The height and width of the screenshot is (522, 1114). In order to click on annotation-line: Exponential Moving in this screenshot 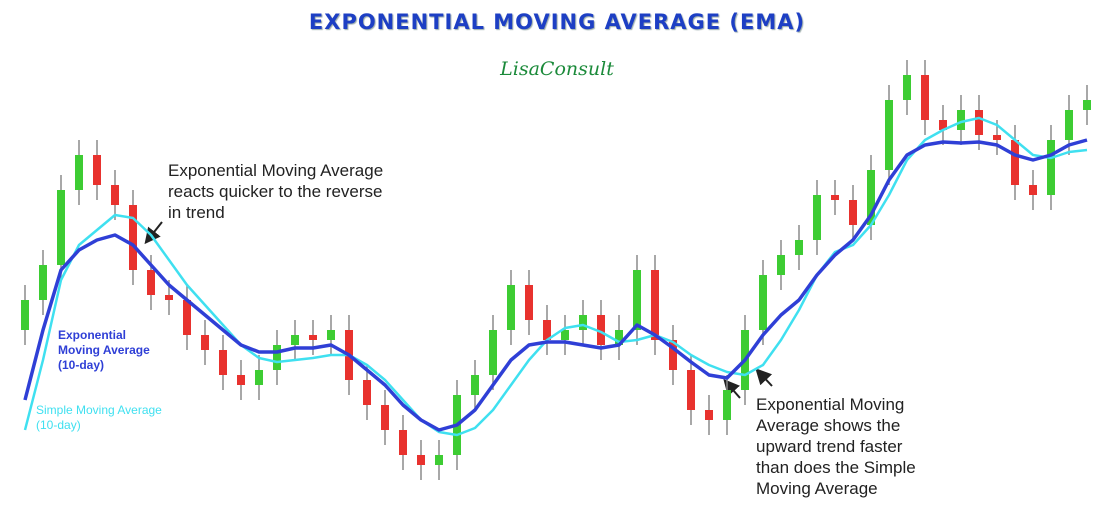, I will do `click(830, 404)`.